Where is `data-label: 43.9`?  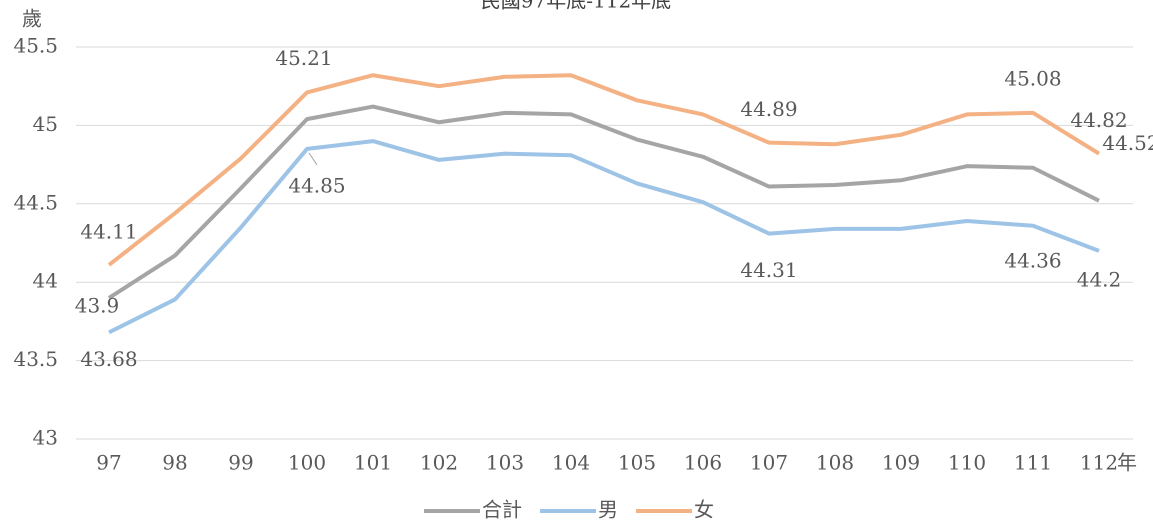
data-label: 43.9 is located at coordinates (97, 305).